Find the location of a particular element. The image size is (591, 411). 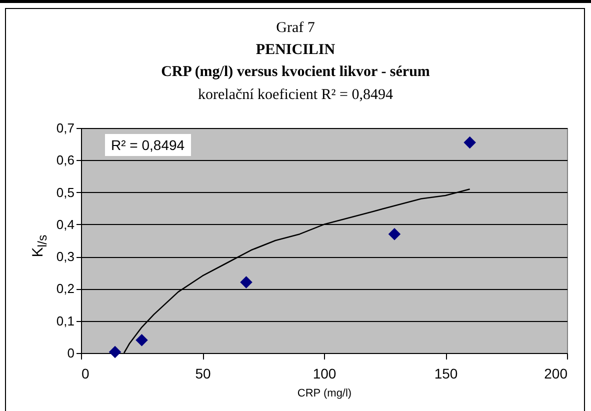

y-tick-label: 0,3 is located at coordinates (65, 256).